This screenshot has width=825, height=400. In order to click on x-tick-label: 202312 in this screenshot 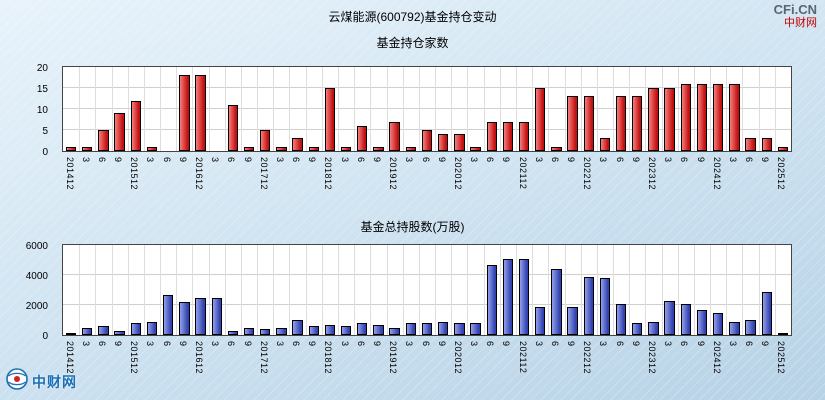, I will do `click(651, 358)`.